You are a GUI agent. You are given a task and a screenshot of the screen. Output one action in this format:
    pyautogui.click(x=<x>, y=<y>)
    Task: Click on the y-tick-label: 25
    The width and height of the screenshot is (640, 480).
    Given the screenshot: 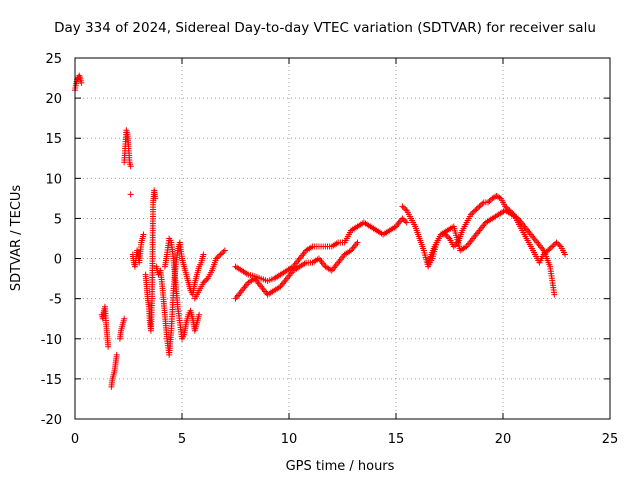 What is the action you would take?
    pyautogui.click(x=53, y=59)
    